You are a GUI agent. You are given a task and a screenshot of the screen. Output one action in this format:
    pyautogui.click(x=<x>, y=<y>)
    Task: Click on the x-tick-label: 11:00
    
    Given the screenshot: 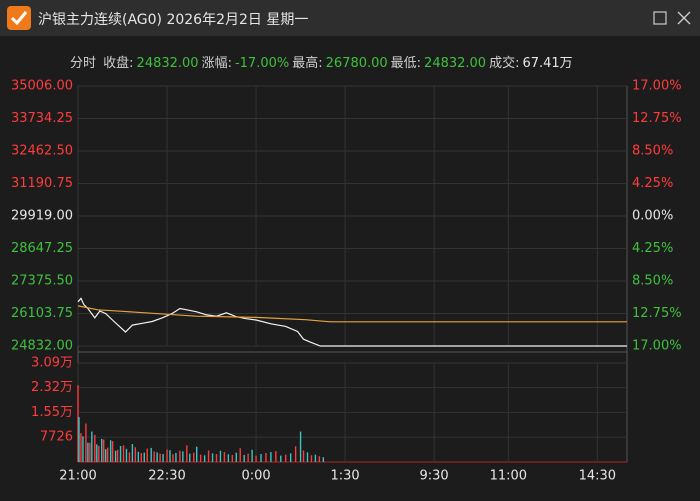 What is the action you would take?
    pyautogui.click(x=508, y=476)
    